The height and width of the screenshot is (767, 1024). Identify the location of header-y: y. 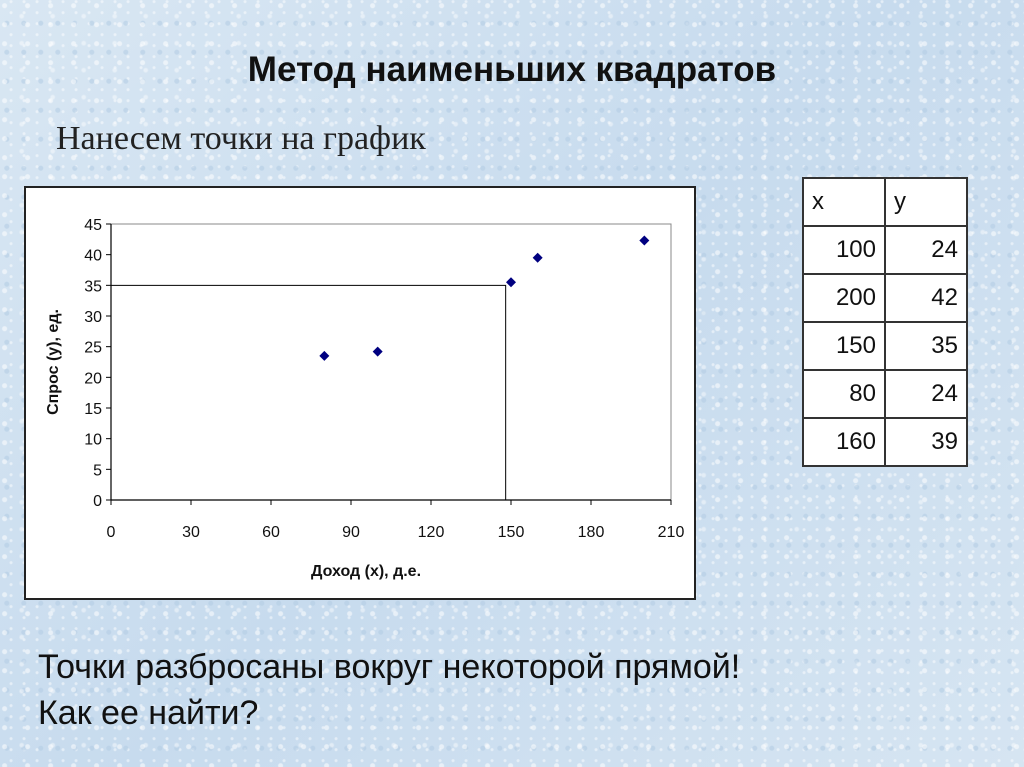
(926, 202).